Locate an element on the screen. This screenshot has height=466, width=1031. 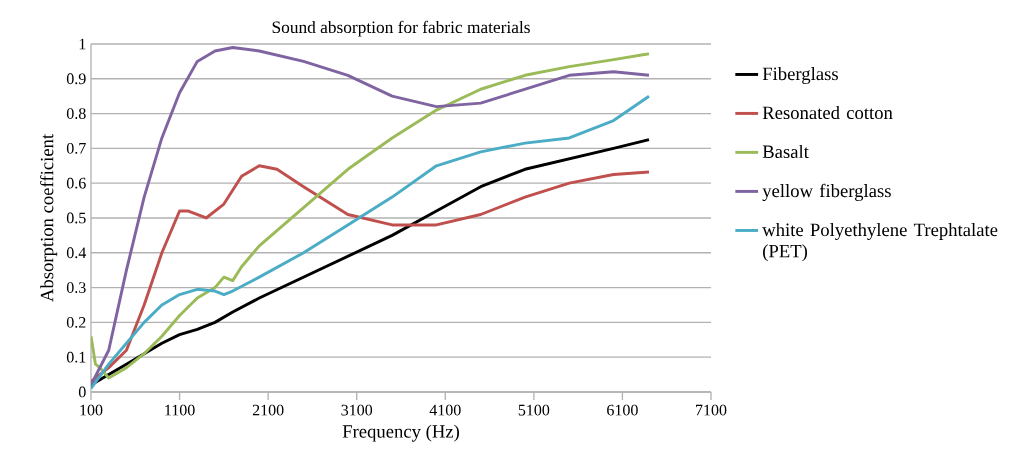
x-tick-label: 100 is located at coordinates (91, 410).